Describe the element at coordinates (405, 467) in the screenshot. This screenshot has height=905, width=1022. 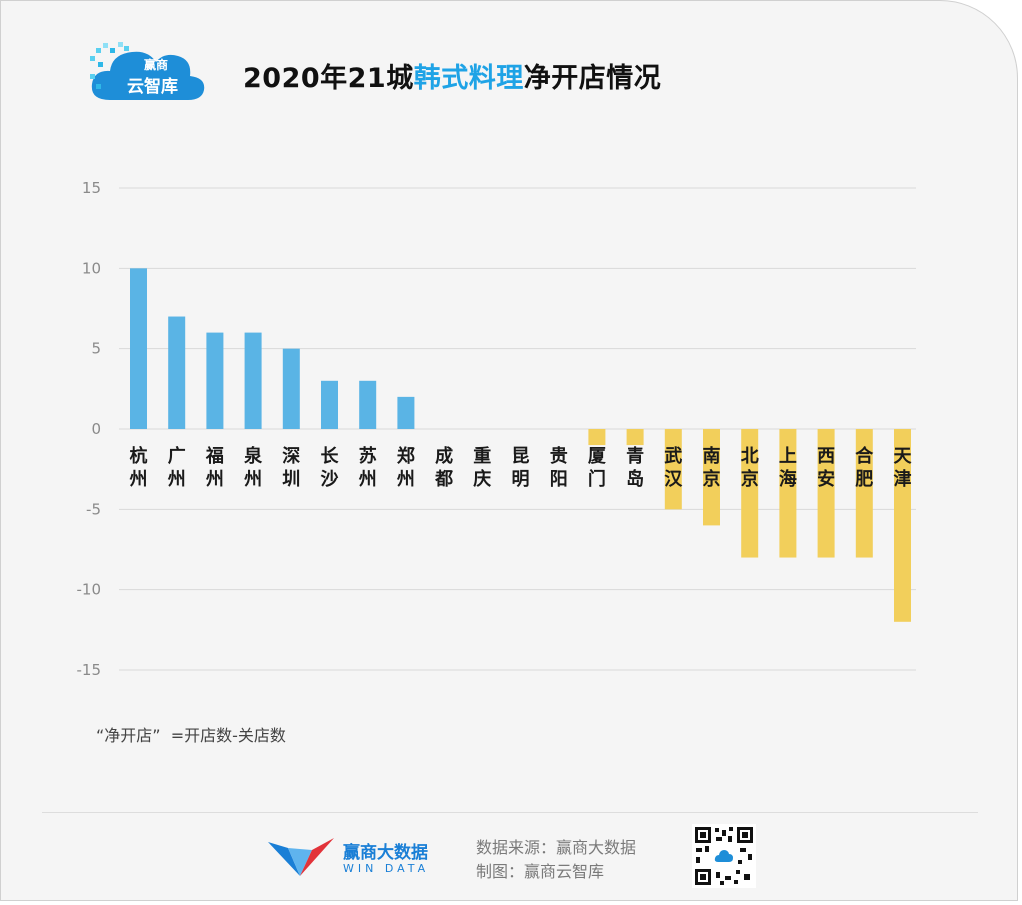
I see `category-label: 郑州` at that location.